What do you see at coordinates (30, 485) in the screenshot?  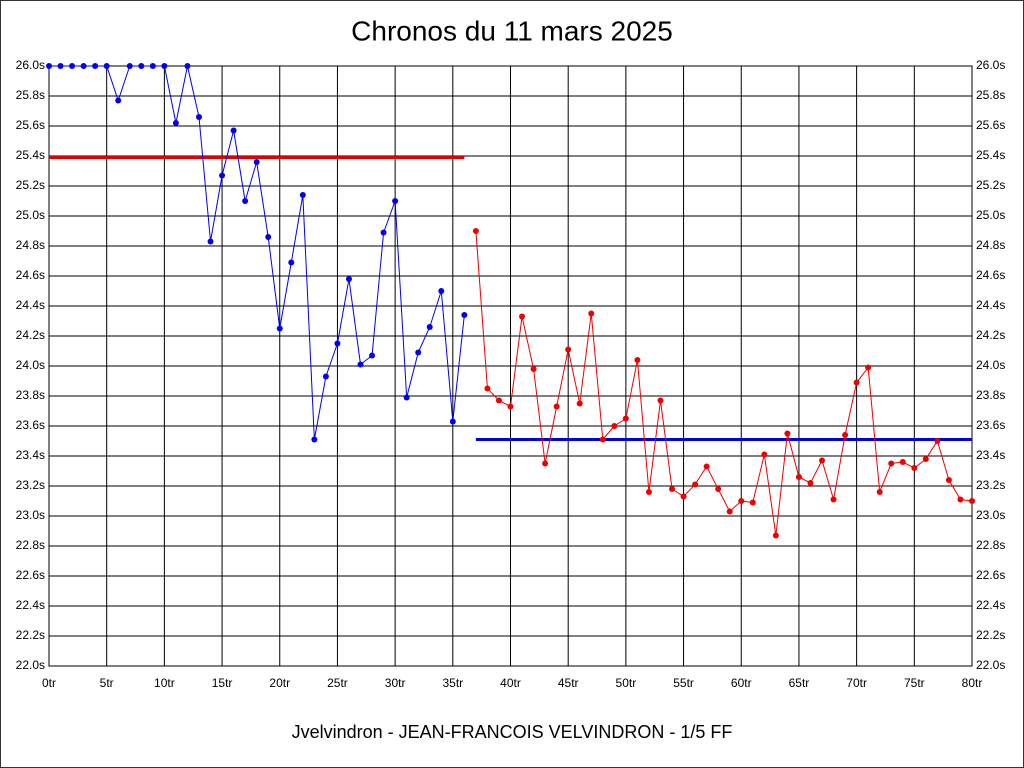 I see `y-tick-label: 23.2s` at bounding box center [30, 485].